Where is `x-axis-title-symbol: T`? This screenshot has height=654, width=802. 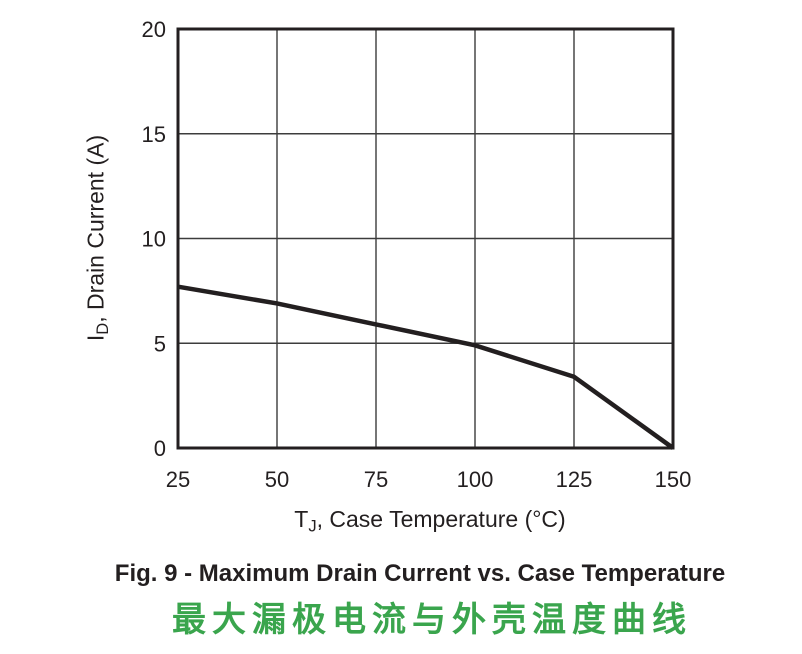 x-axis-title-symbol: T is located at coordinates (301, 519).